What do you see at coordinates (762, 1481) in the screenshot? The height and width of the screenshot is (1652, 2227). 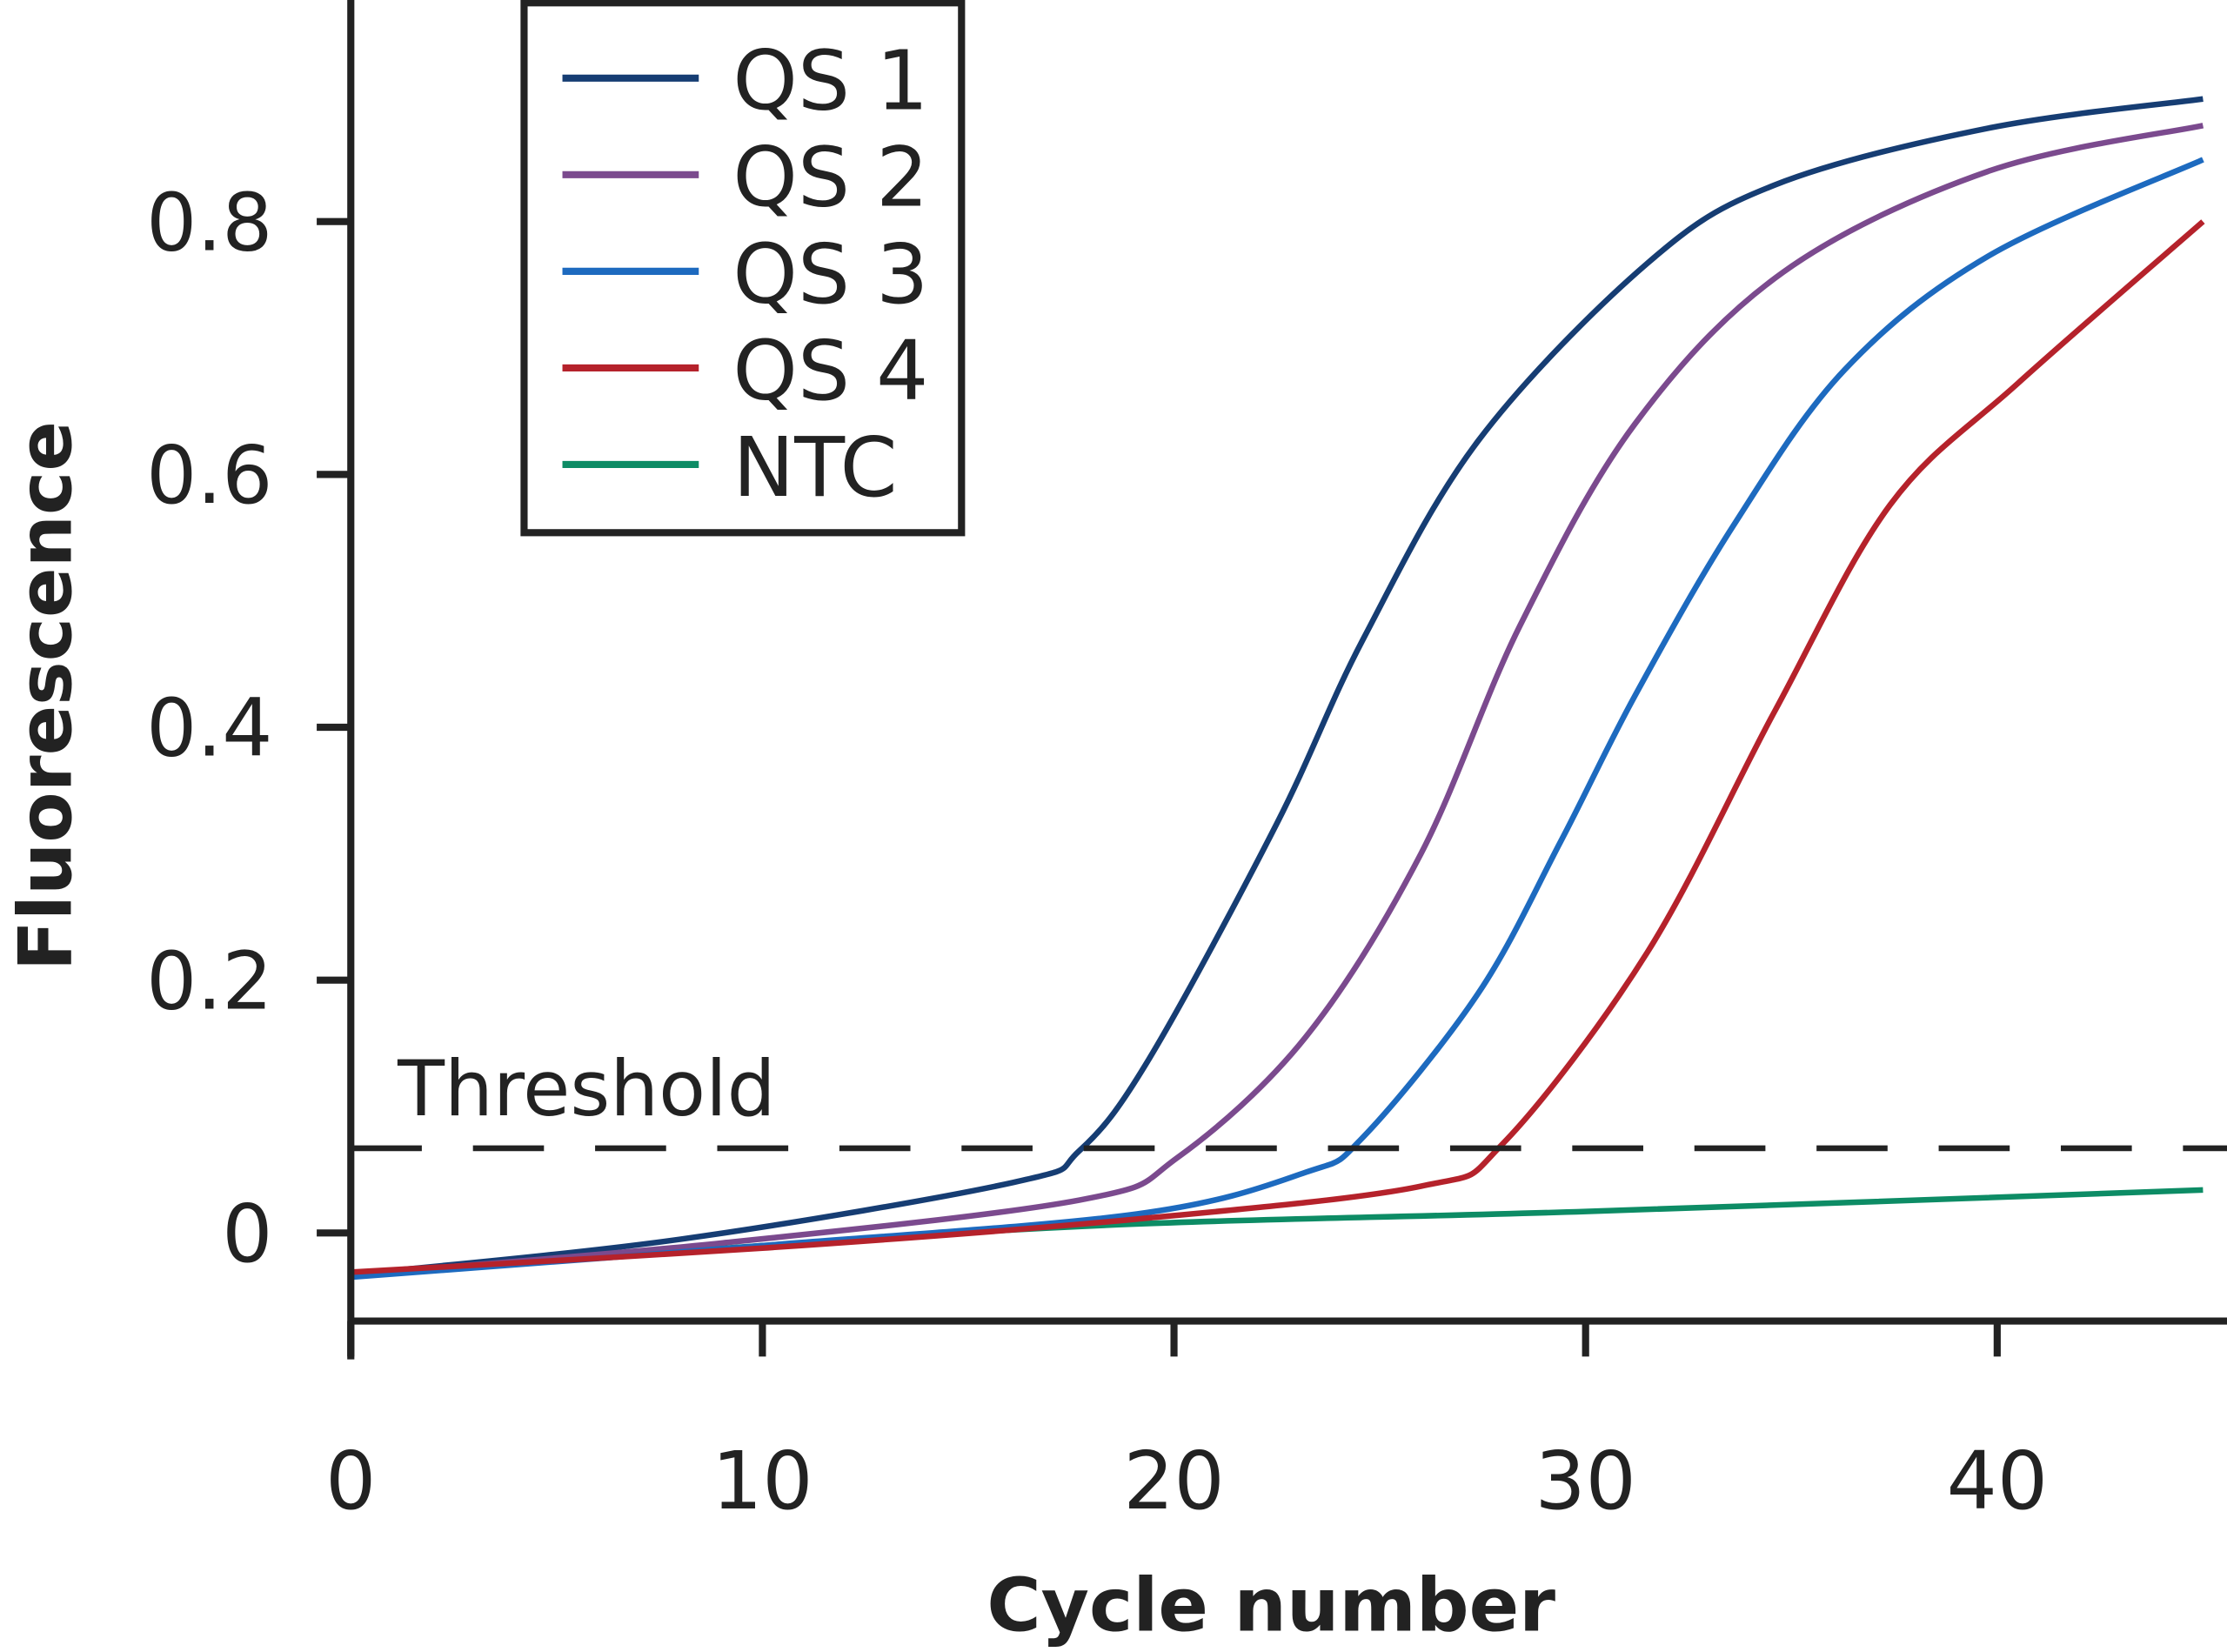 I see `x-tick-label: 10` at bounding box center [762, 1481].